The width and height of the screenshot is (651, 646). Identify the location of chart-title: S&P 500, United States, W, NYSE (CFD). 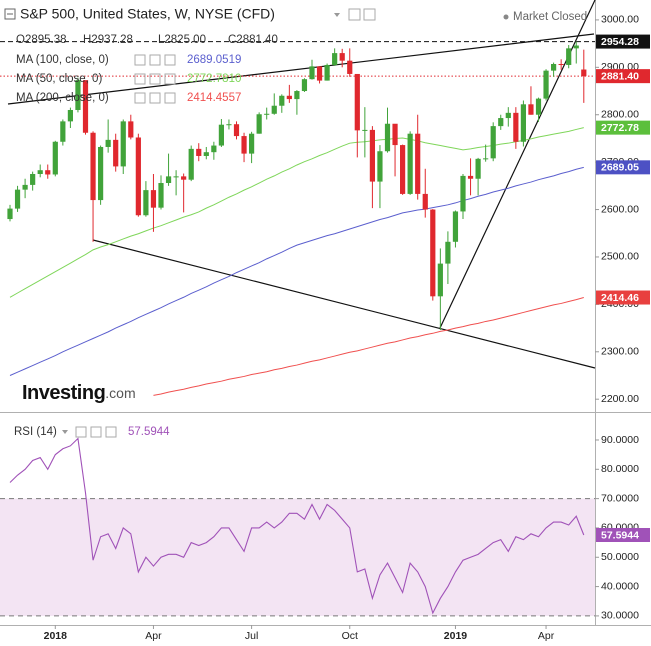
(147, 14).